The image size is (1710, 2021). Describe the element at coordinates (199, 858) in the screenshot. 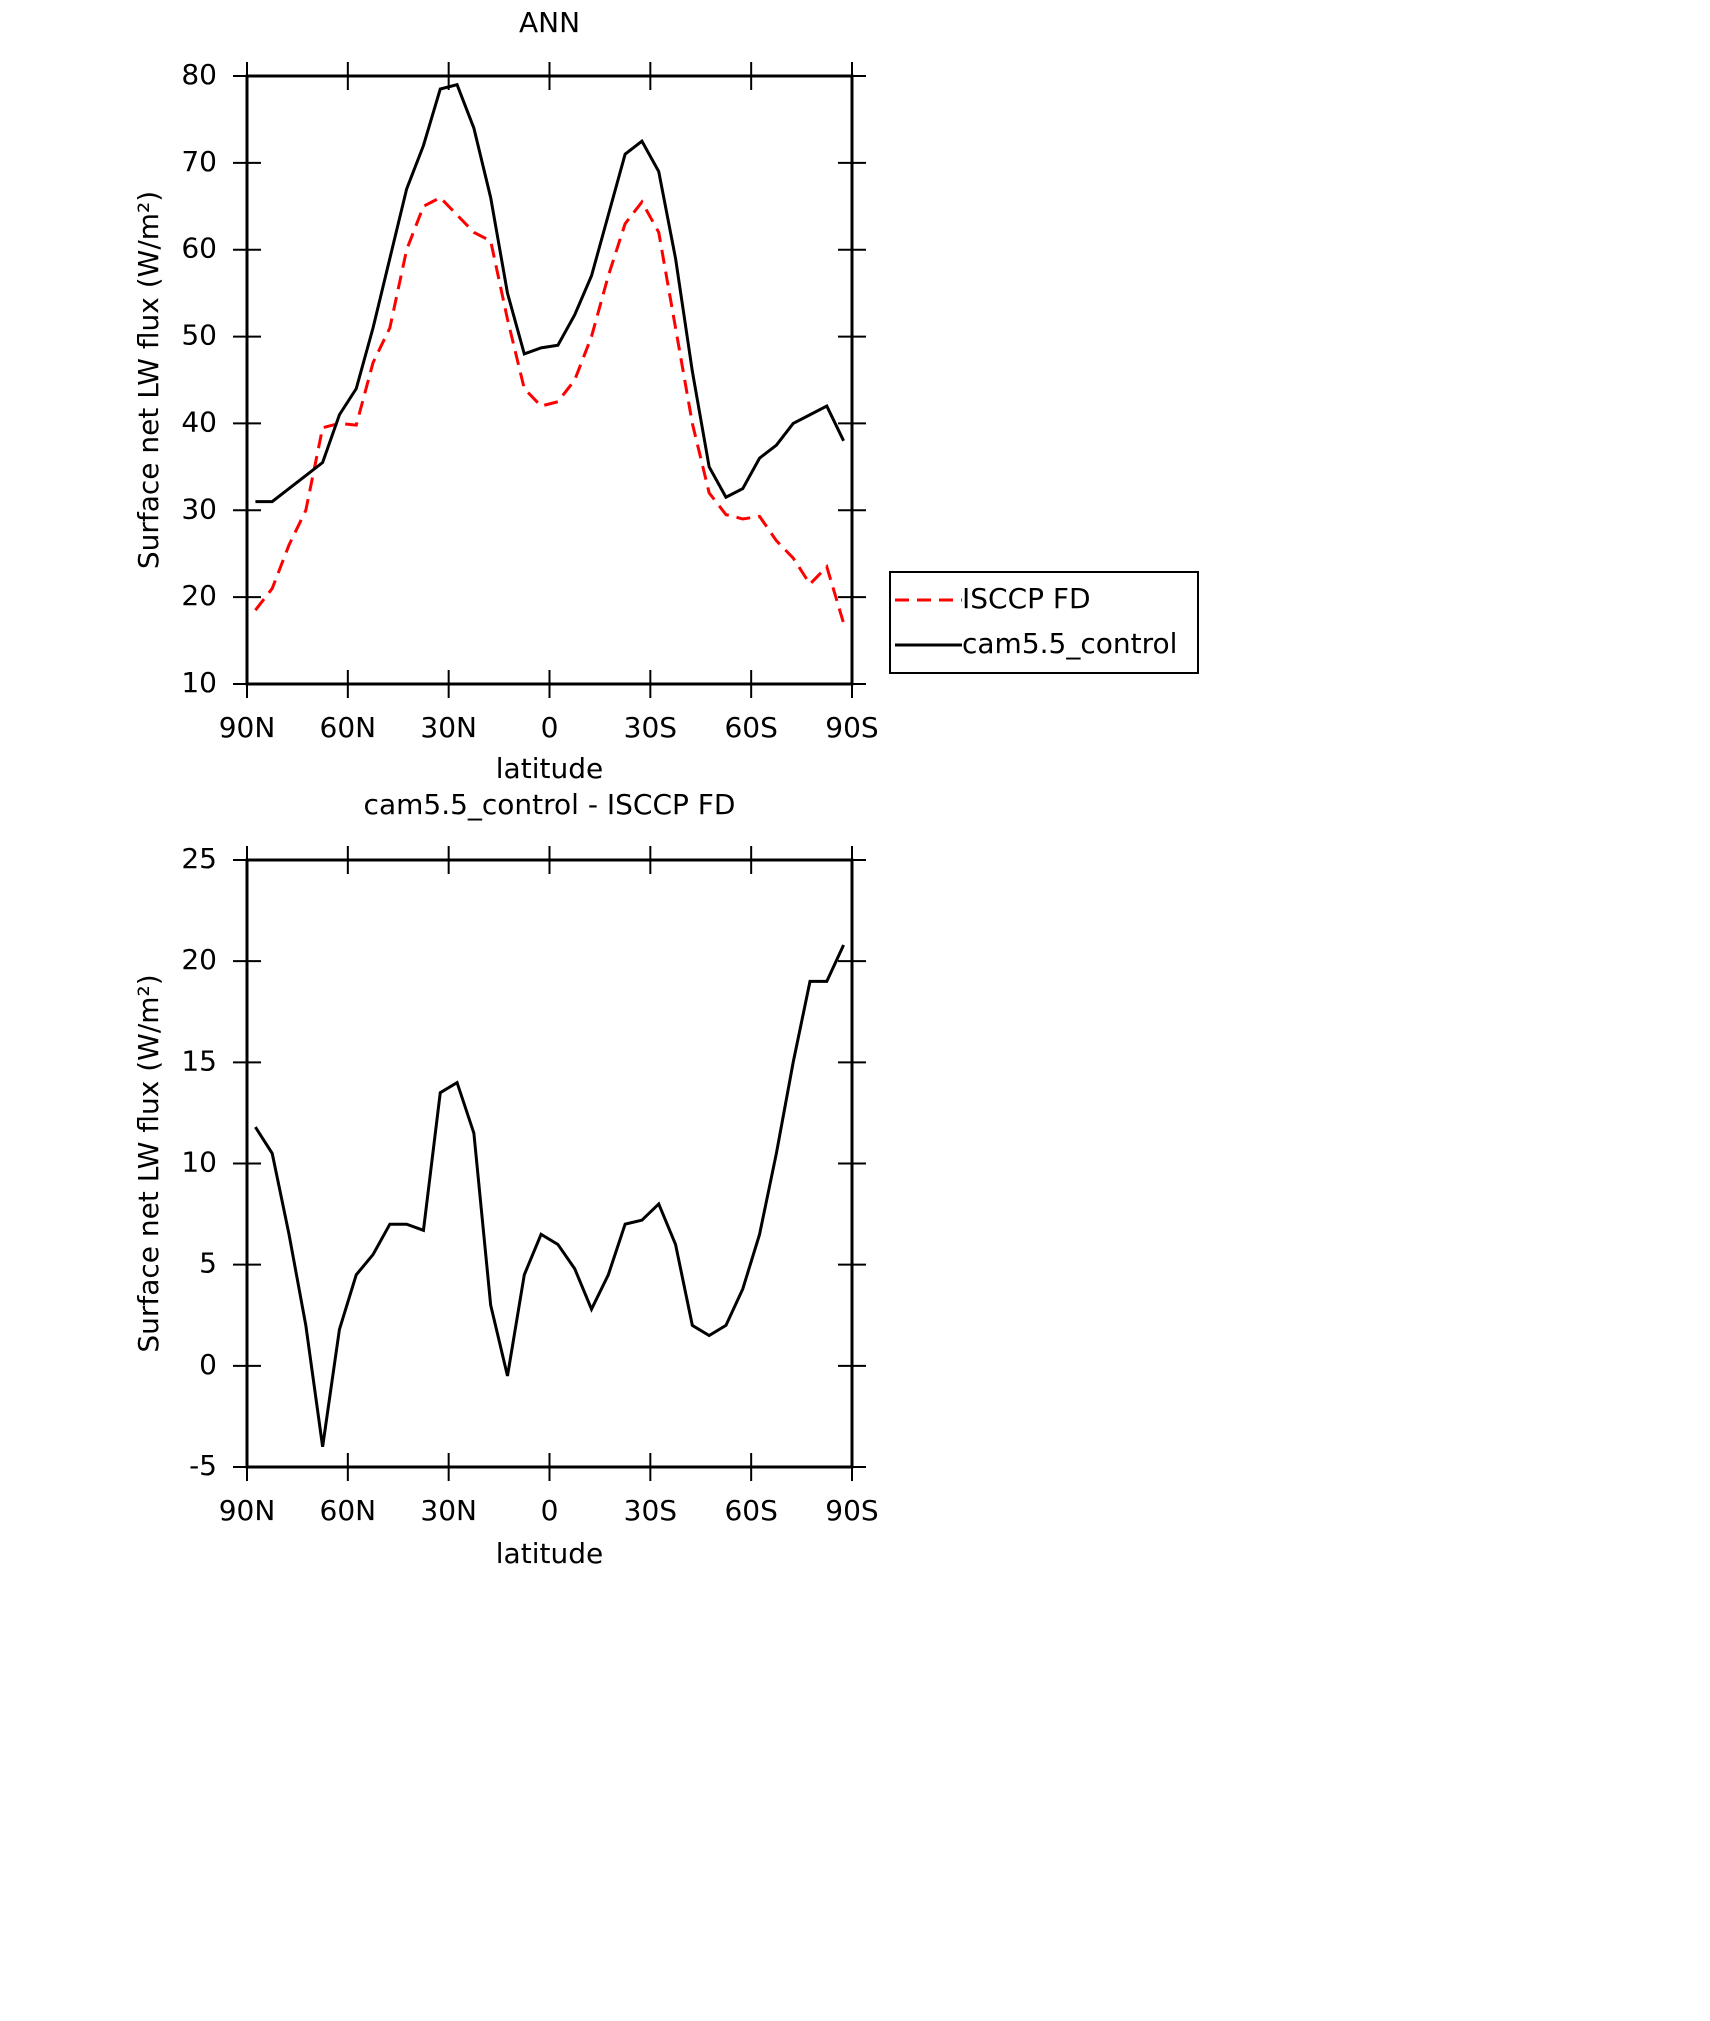

I see `y-tick-label: 25` at that location.